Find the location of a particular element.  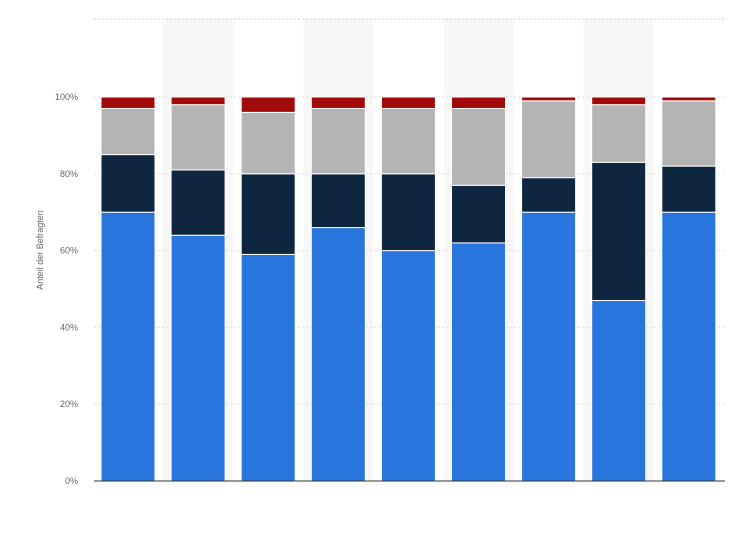

y-tick-label: 100% is located at coordinates (66, 97).